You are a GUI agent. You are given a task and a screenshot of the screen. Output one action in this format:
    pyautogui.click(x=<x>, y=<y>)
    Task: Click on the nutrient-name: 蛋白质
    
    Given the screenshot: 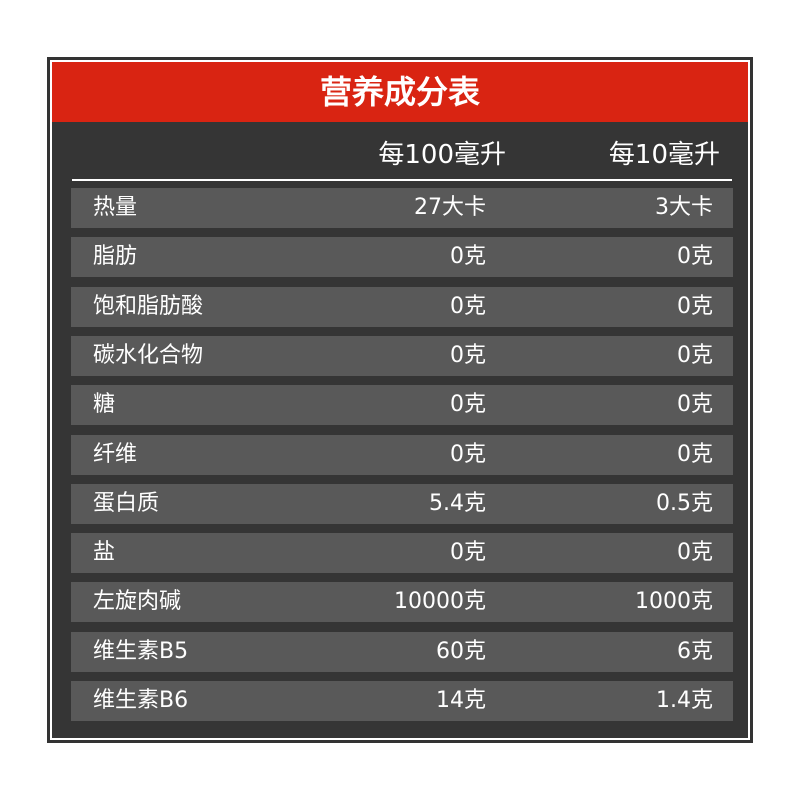 What is the action you would take?
    pyautogui.click(x=126, y=503)
    